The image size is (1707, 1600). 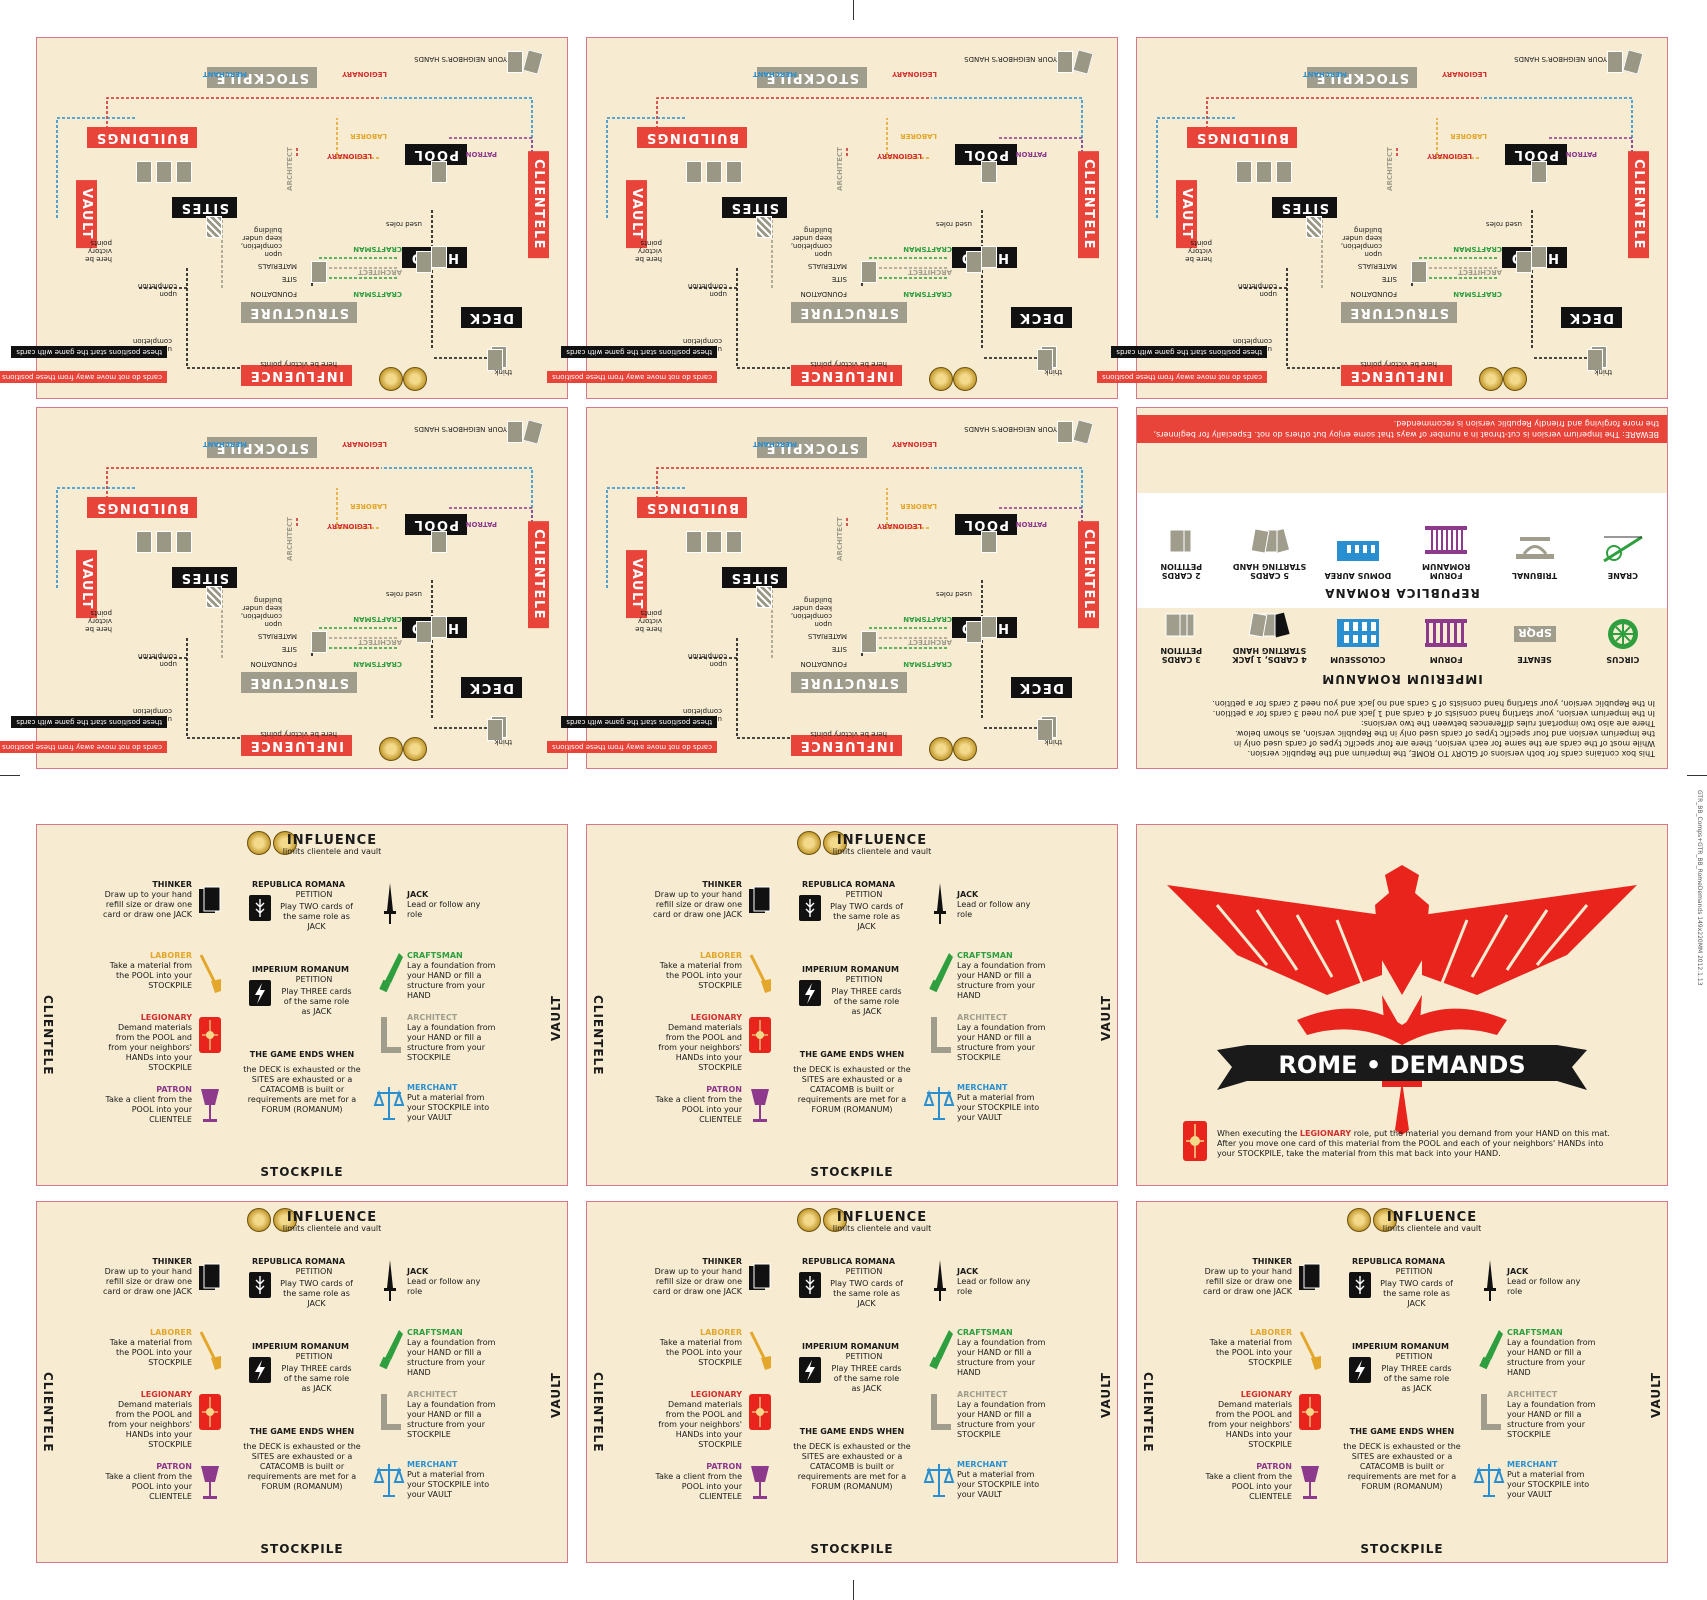 I want to click on patron-arrow-label: PATRON, so click(x=481, y=154).